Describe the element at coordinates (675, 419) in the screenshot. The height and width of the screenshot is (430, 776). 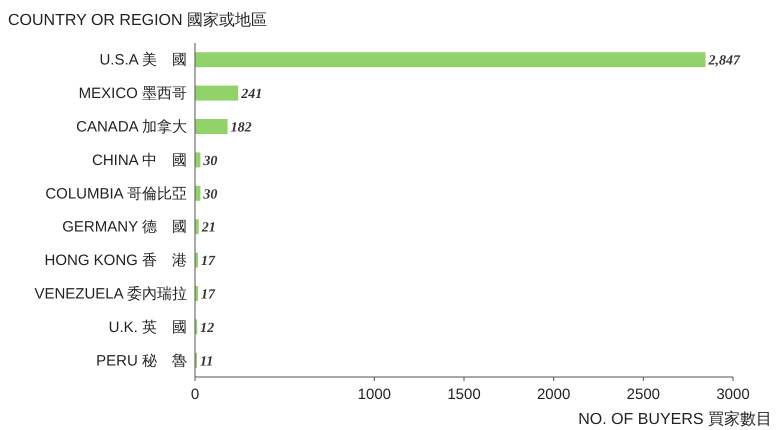
I see `x-axis-title: NO. OF BUYERS 買家數目` at that location.